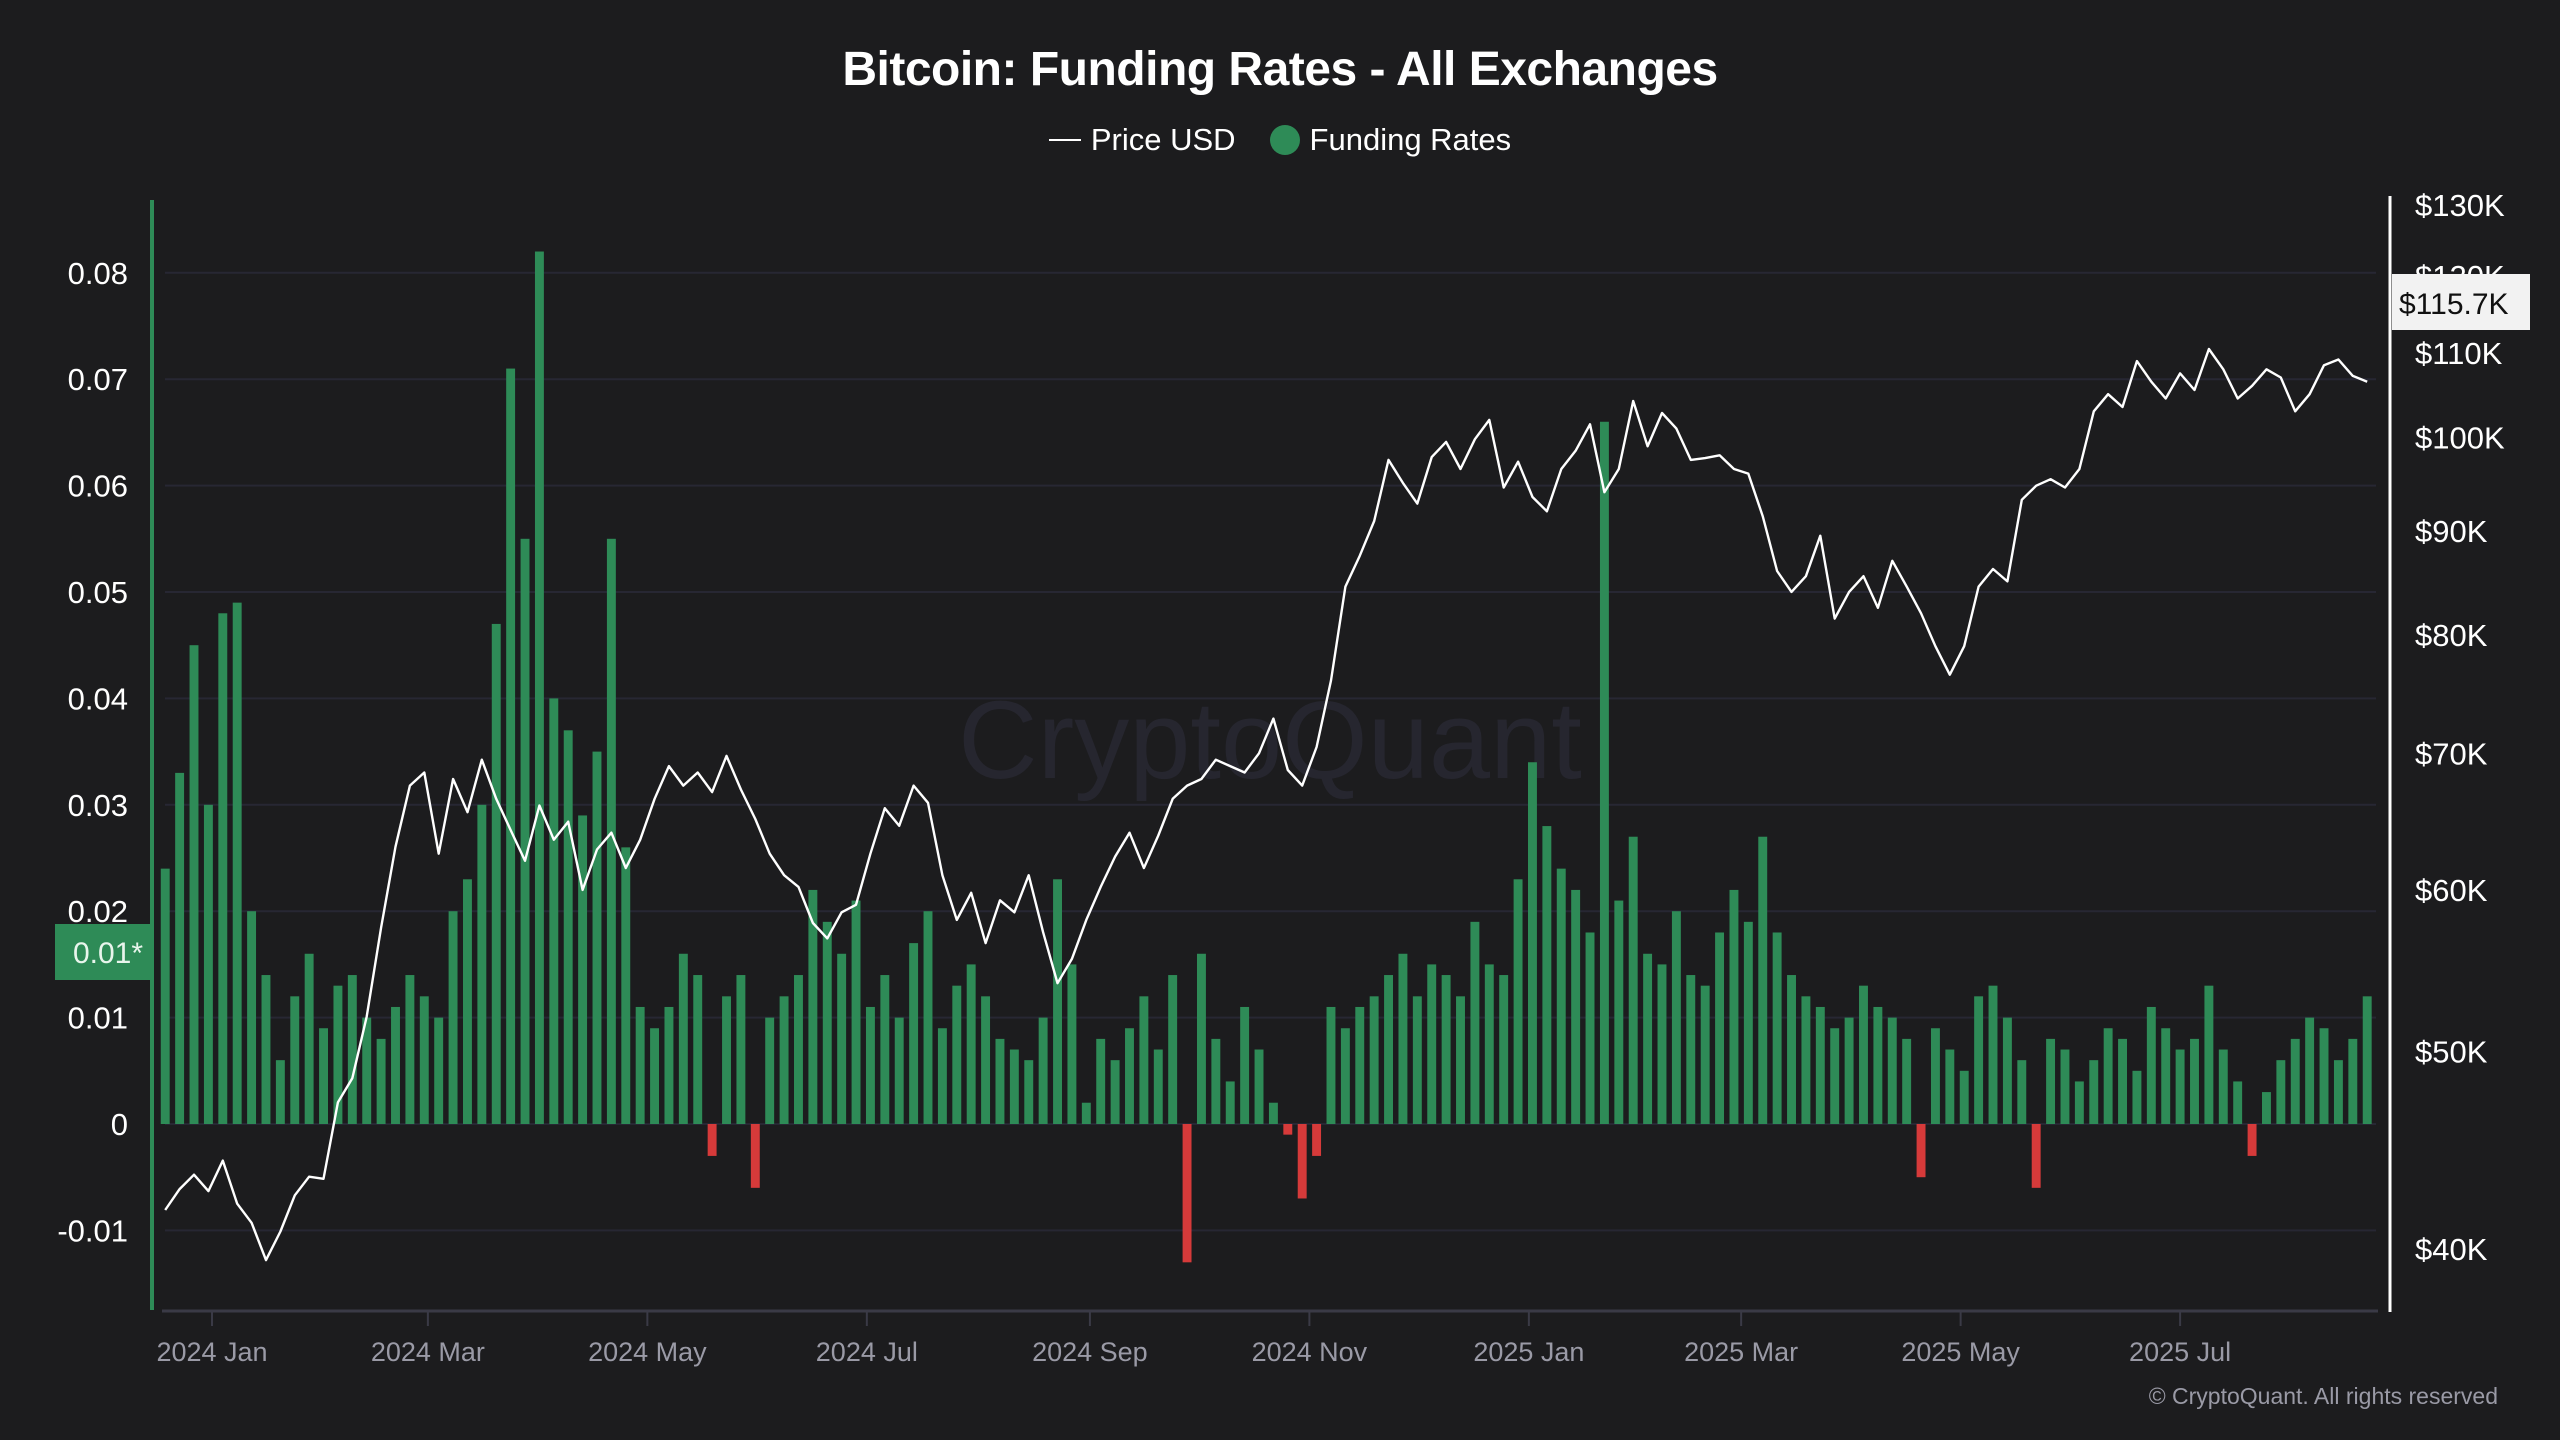 This screenshot has width=2560, height=1440. Describe the element at coordinates (2451, 890) in the screenshot. I see `right-tick-label: $60K` at that location.